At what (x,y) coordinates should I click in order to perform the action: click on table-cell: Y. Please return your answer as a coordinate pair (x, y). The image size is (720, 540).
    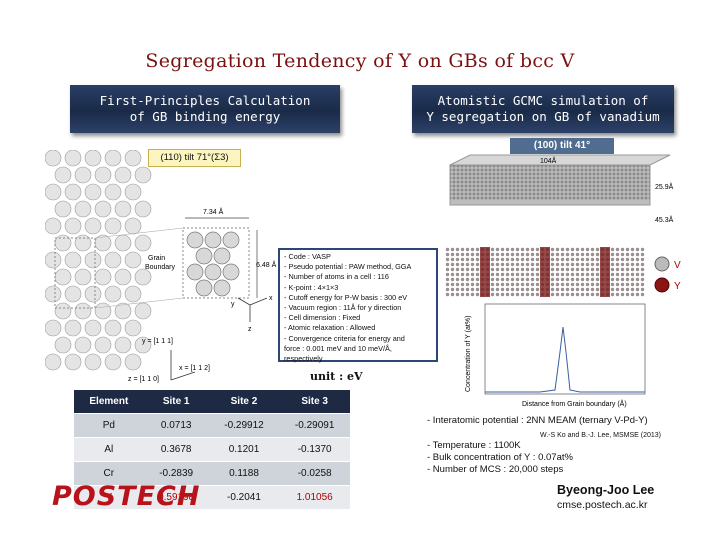
    Looking at the image, I should click on (109, 497).